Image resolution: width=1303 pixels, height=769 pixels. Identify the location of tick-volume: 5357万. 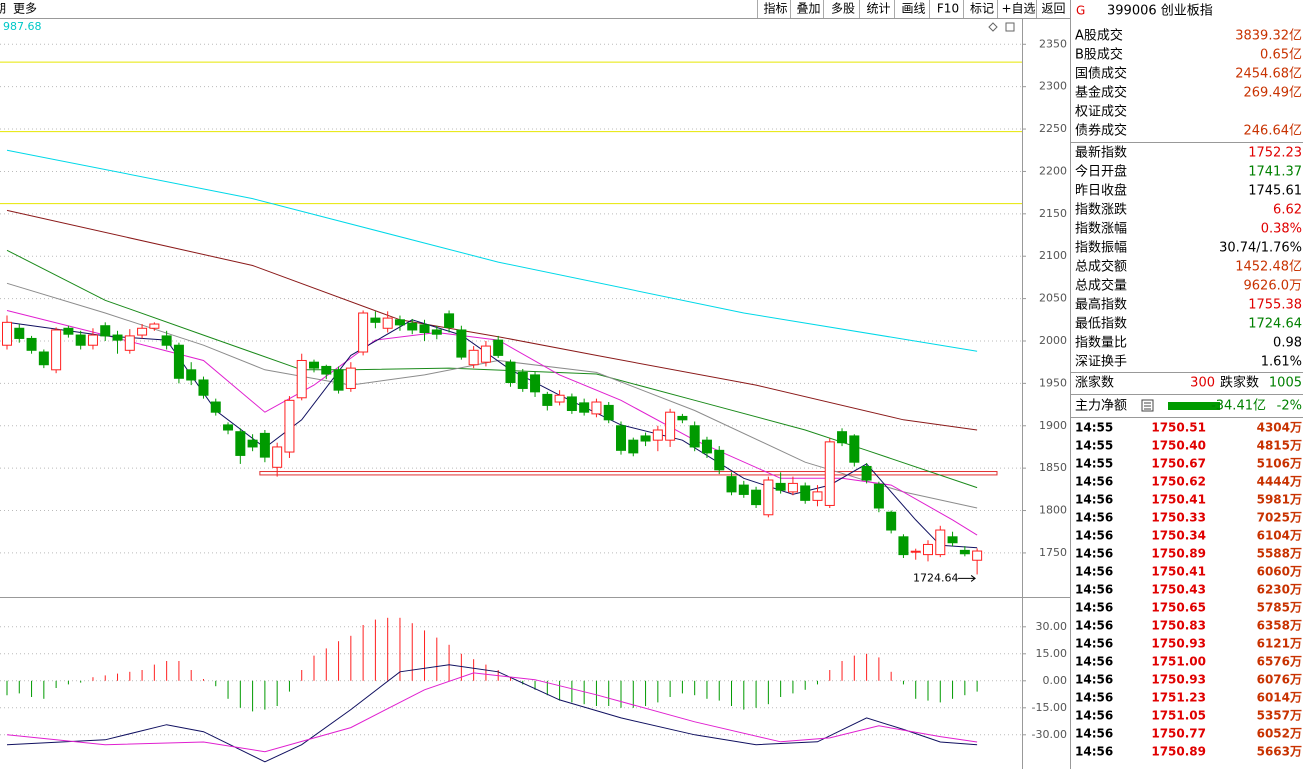
(1279, 716).